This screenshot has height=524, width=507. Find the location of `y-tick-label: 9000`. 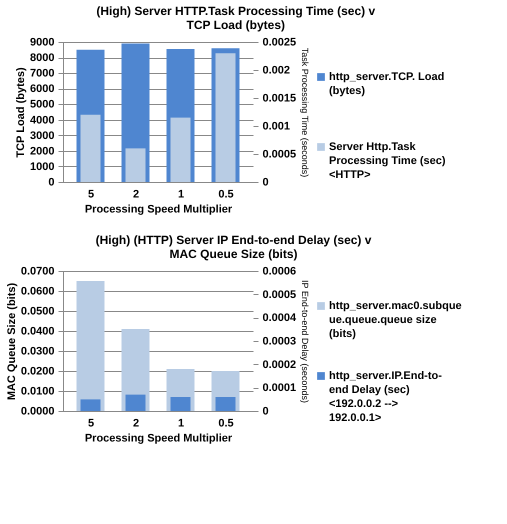

y-tick-label: 9000 is located at coordinates (42, 42).